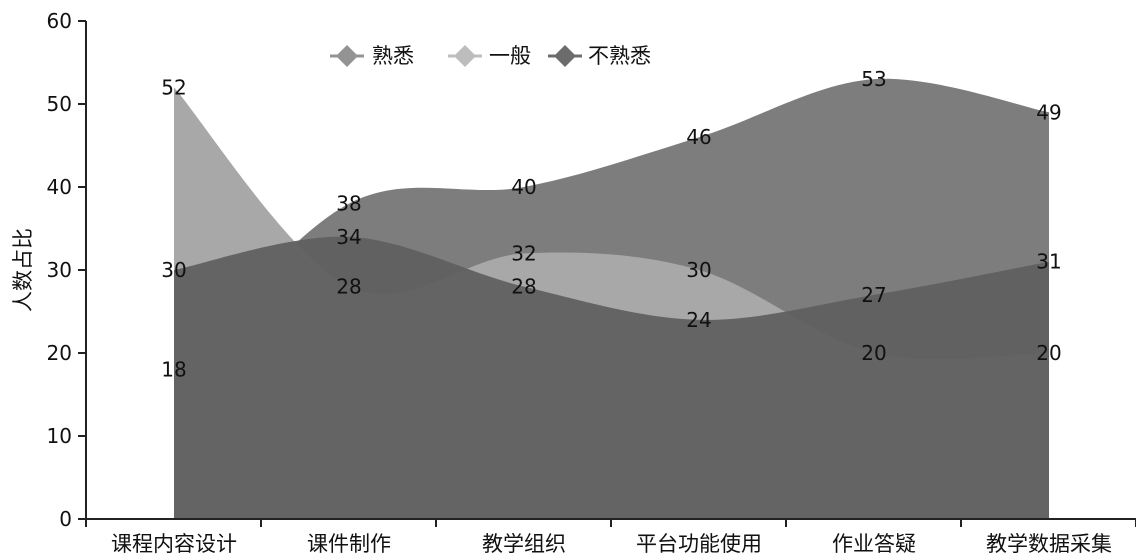  I want to click on data-label-1: 40, so click(523, 187).